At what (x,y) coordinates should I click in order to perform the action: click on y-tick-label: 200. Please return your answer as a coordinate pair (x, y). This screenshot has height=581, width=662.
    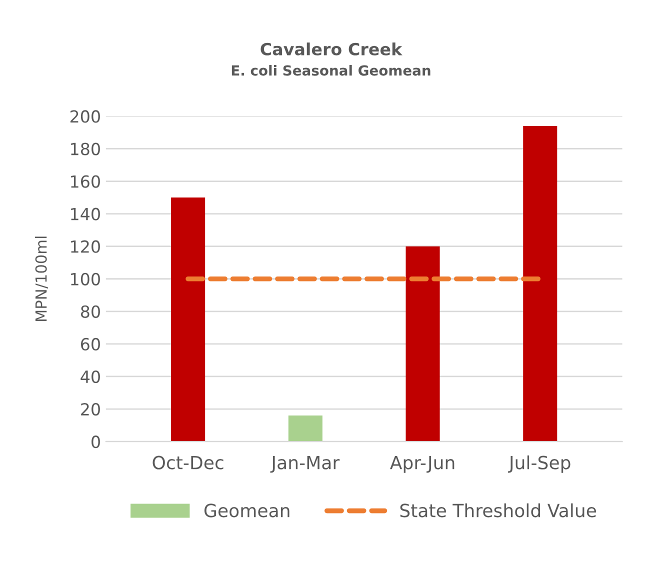
    Looking at the image, I should click on (85, 116).